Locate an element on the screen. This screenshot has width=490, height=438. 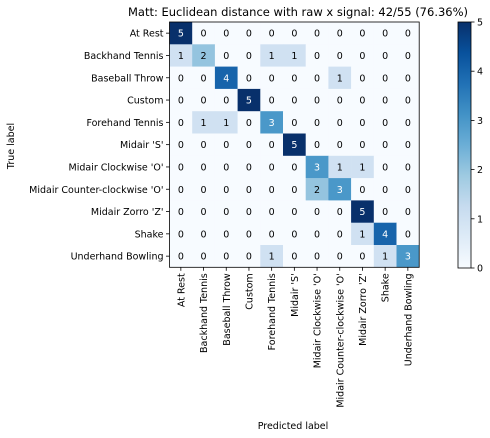
row-tick-label: Forehand Tennis is located at coordinates (124, 123).